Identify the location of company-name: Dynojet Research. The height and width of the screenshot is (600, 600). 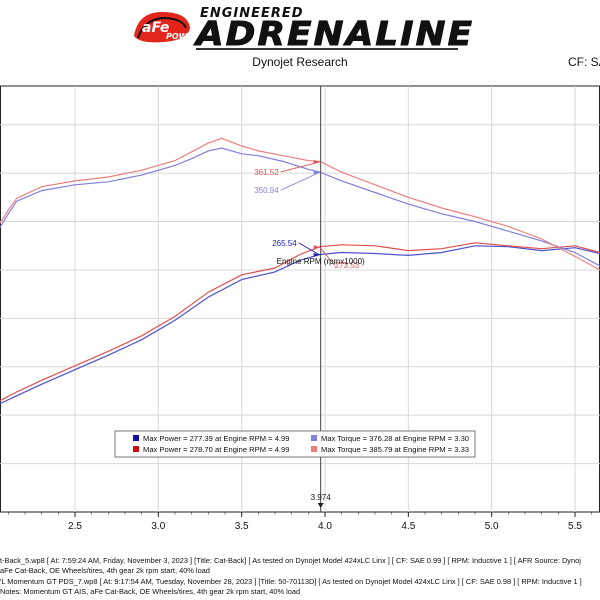
(300, 62).